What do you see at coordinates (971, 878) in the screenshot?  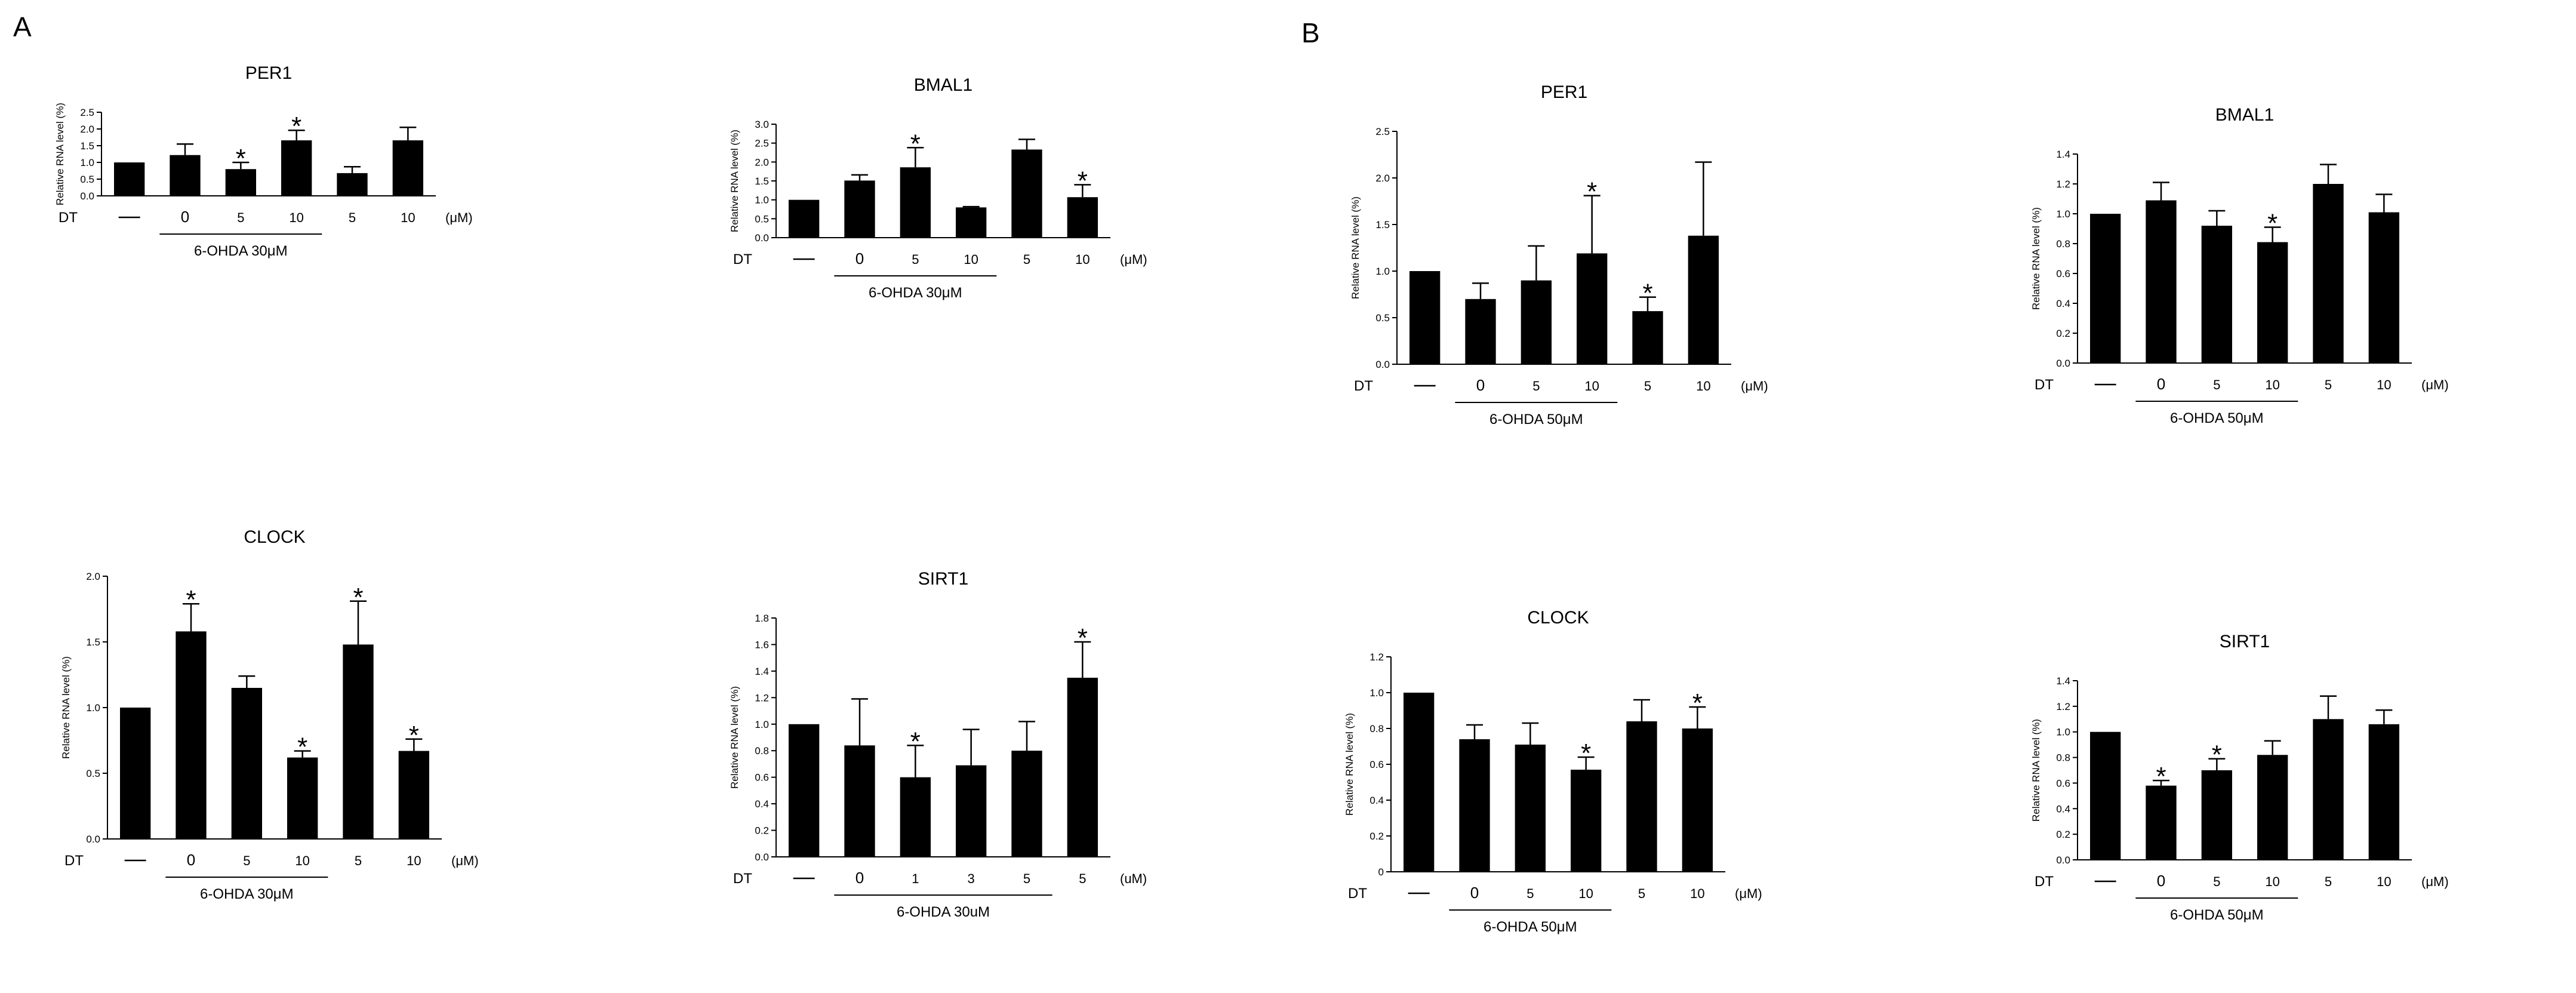 I see `x-tick-label: 3` at bounding box center [971, 878].